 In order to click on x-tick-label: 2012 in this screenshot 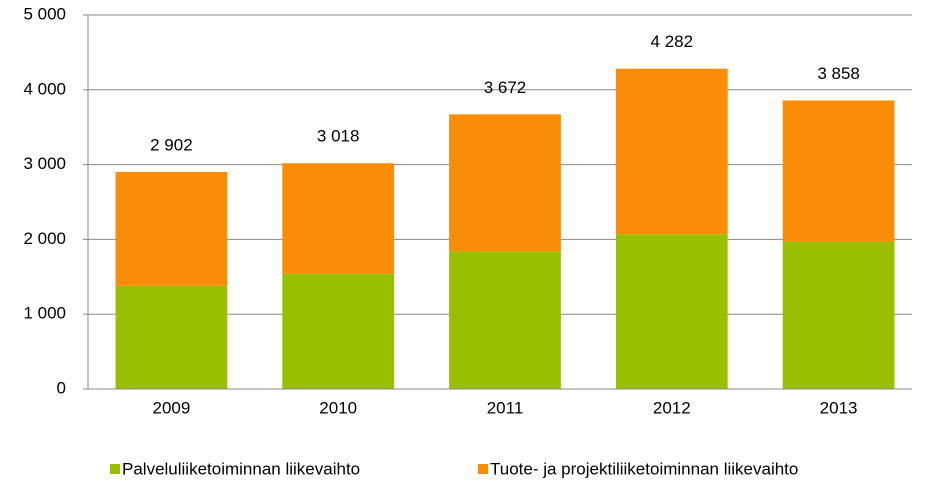, I will do `click(672, 407)`.